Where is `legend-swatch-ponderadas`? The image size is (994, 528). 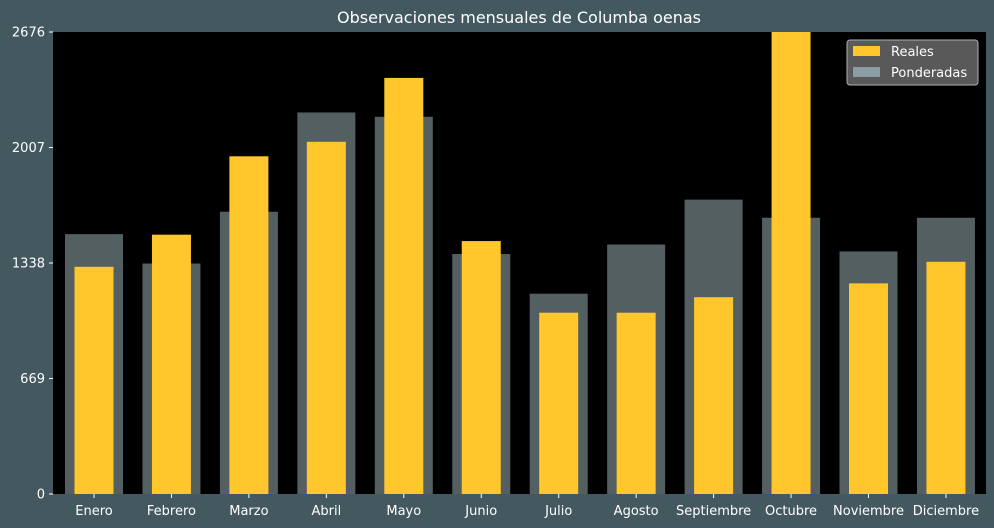 legend-swatch-ponderadas is located at coordinates (866, 72).